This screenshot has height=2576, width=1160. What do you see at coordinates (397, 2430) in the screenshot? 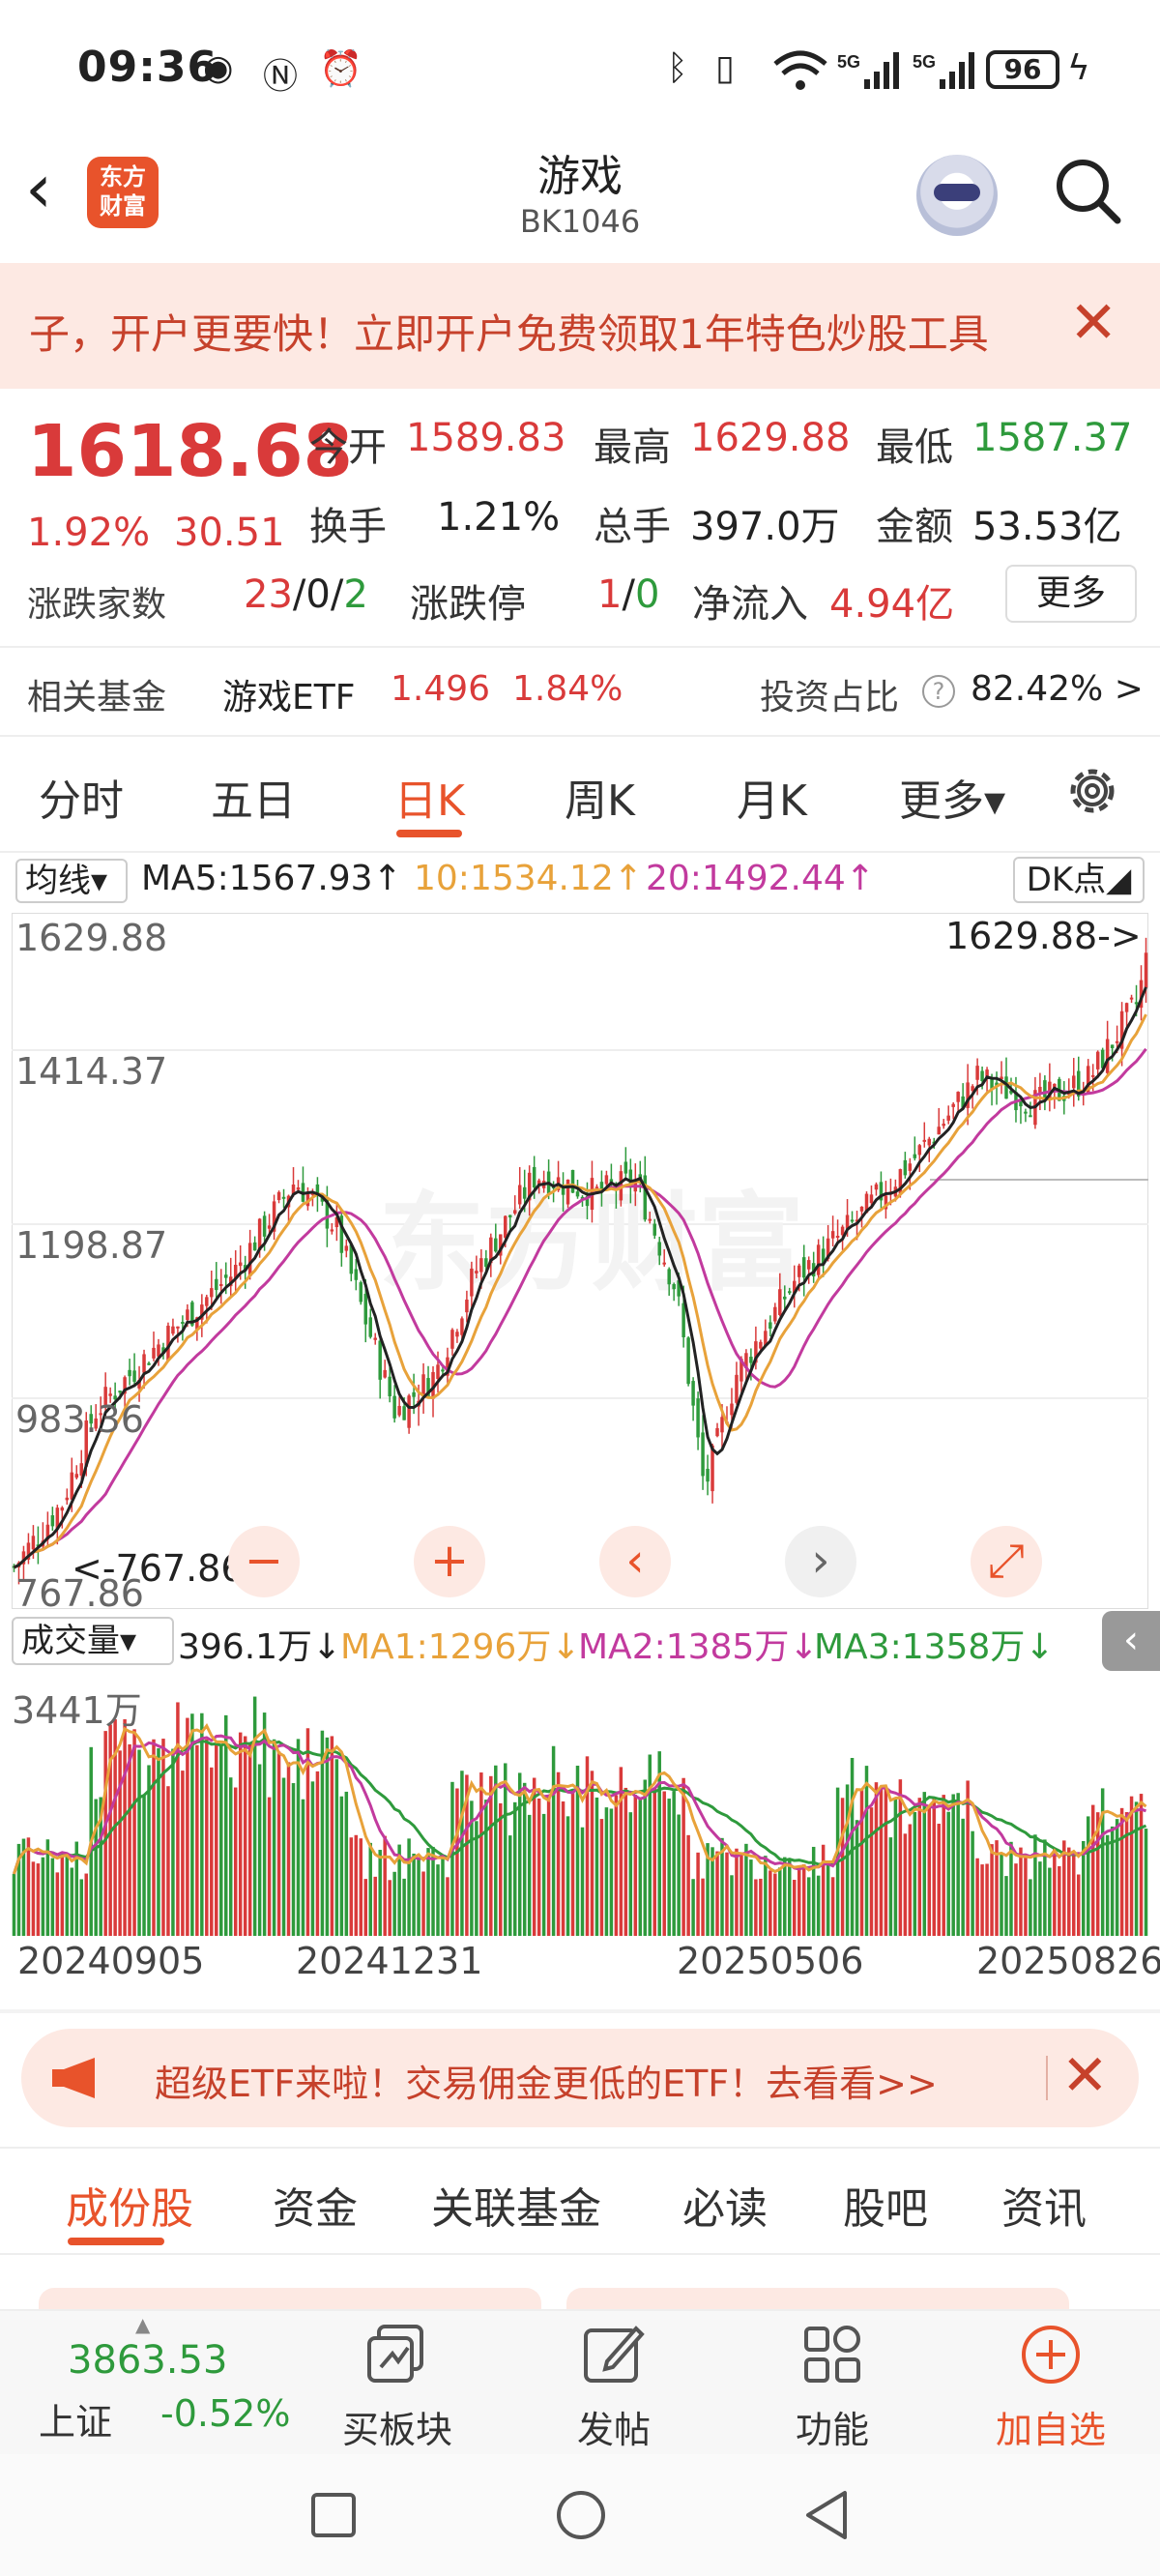
I see `buy-sector-button: 买板块` at bounding box center [397, 2430].